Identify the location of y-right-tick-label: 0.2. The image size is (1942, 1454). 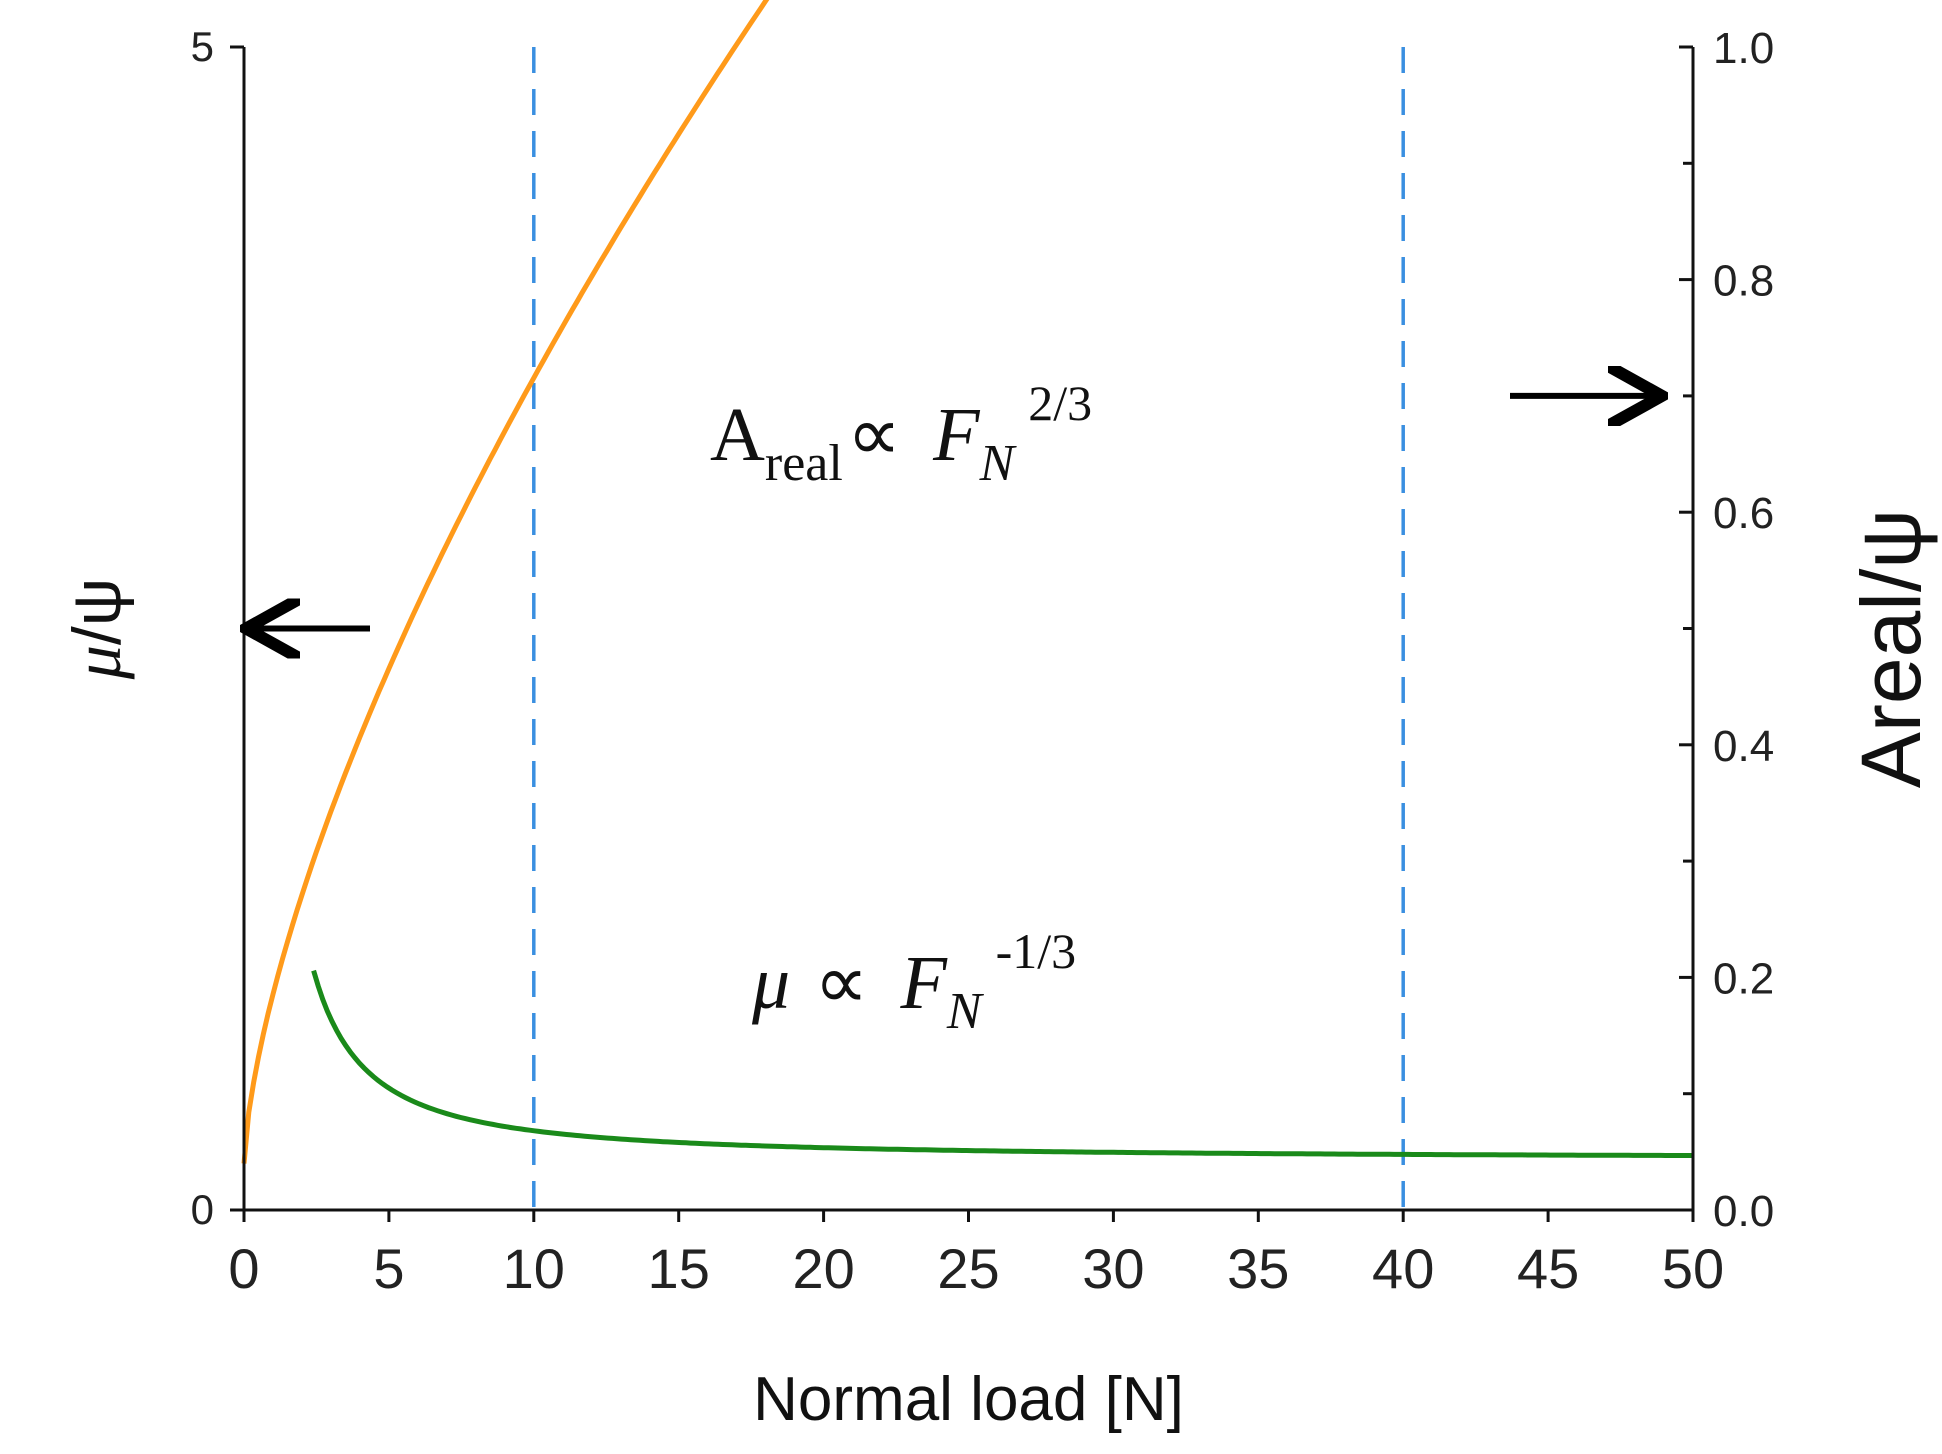
(1743, 978).